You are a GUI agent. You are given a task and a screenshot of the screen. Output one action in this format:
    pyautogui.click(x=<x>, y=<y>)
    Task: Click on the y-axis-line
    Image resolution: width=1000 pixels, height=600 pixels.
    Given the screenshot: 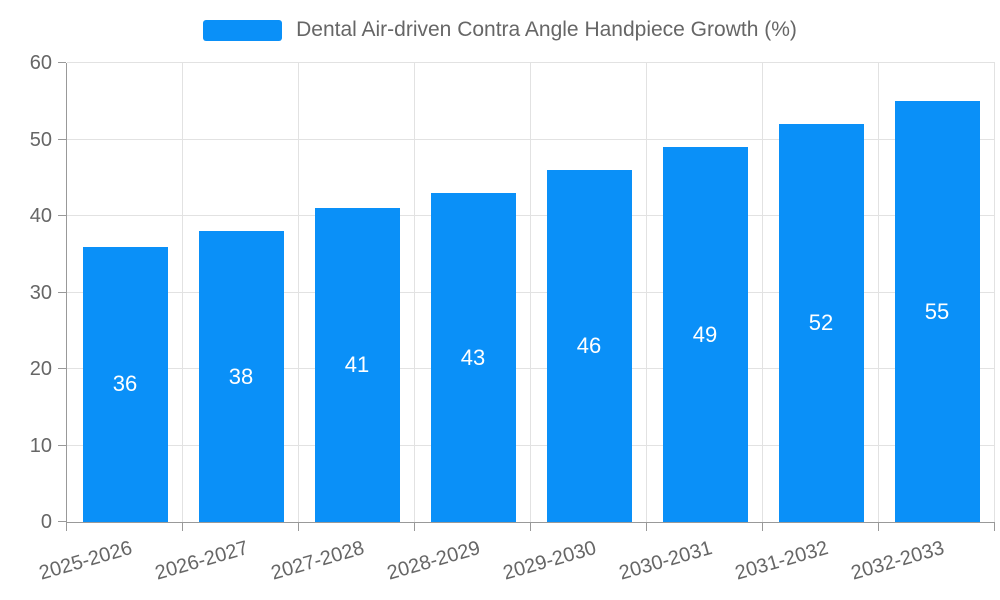 What is the action you would take?
    pyautogui.click(x=66, y=292)
    